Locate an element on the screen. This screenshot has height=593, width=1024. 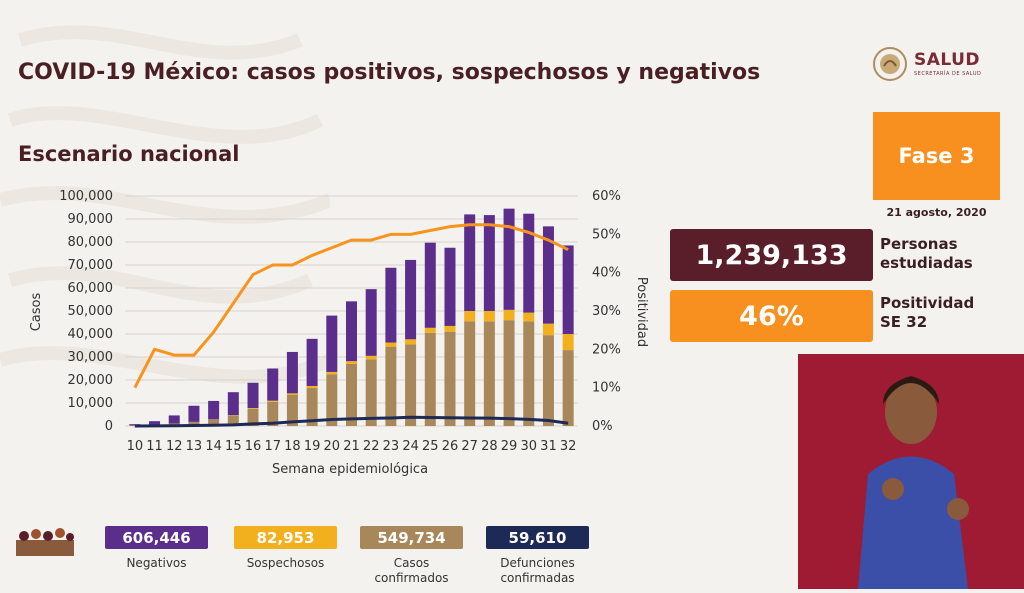
y2-axis-ticks: 0% 10% 20% 30% 40% 50% 60% is located at coordinates (606, 311).